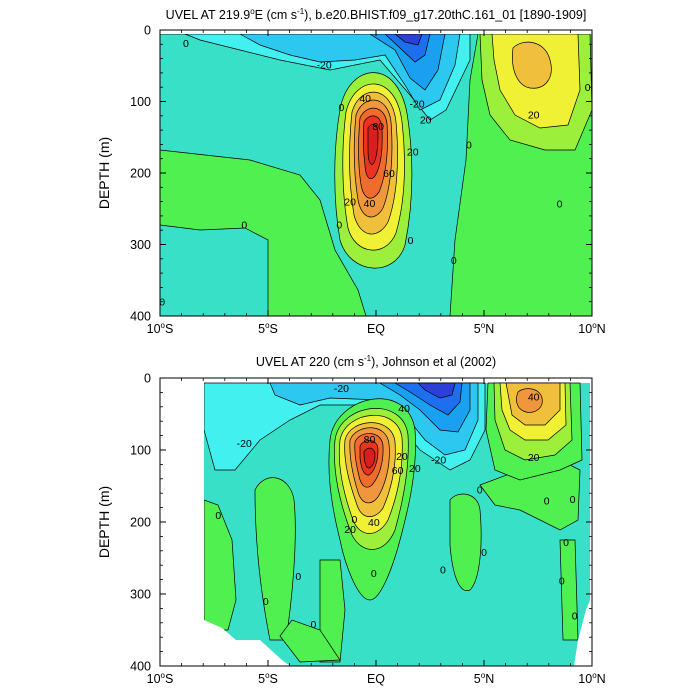  I want to click on title-end: ), Johnson et al (2002), so click(433, 362).